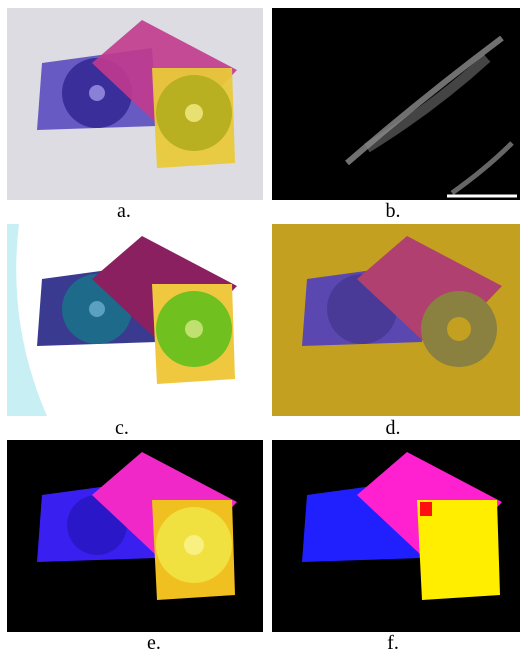 Image resolution: width=527 pixels, height=655 pixels. Describe the element at coordinates (393, 428) in the screenshot. I see `panel-label: d.` at that location.